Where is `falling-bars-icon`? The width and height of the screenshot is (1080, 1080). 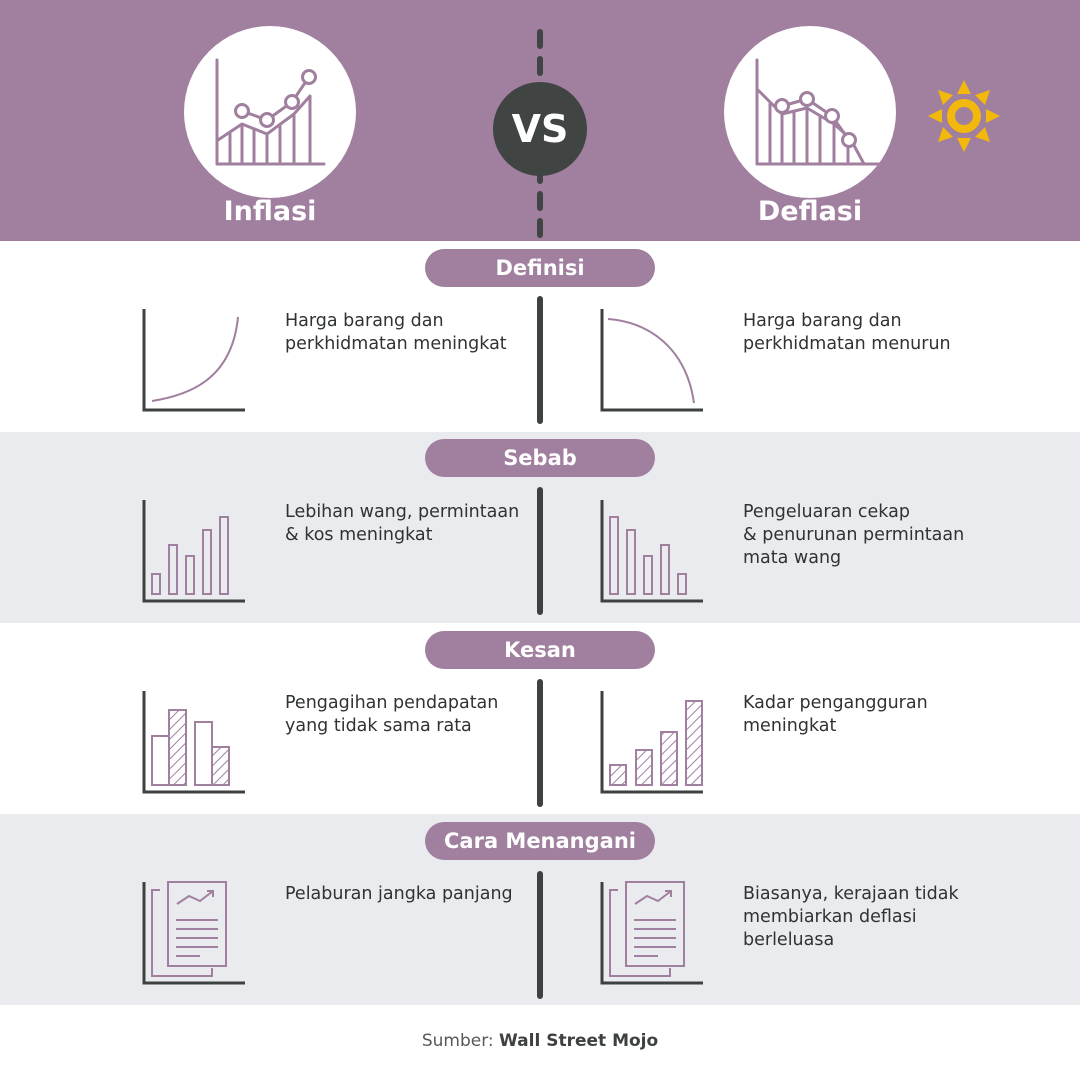 falling-bars-icon is located at coordinates (651, 551).